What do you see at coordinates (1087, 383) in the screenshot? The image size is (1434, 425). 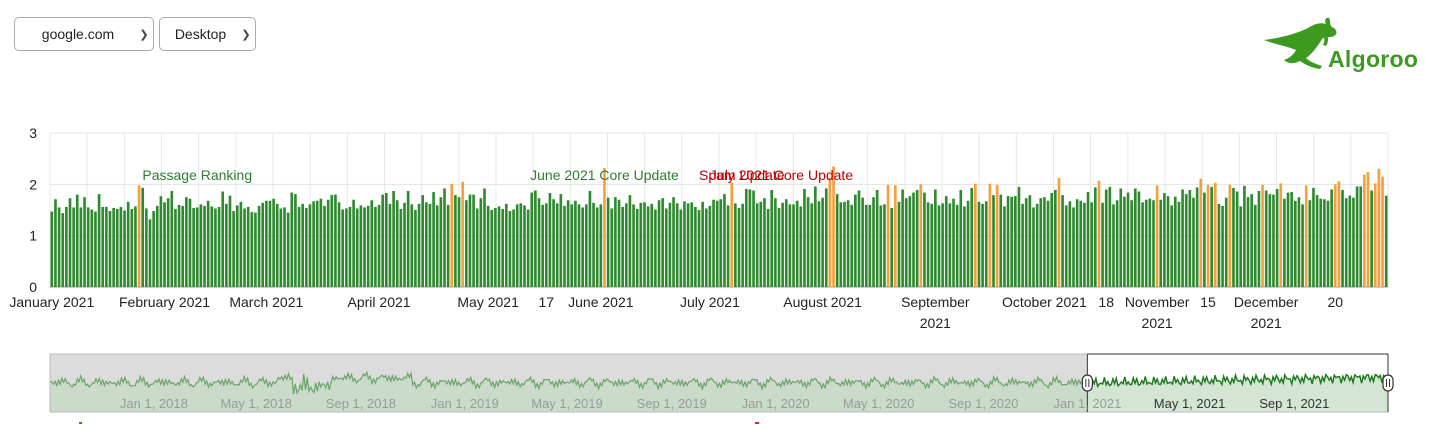 I see `drag-handle-icon` at bounding box center [1087, 383].